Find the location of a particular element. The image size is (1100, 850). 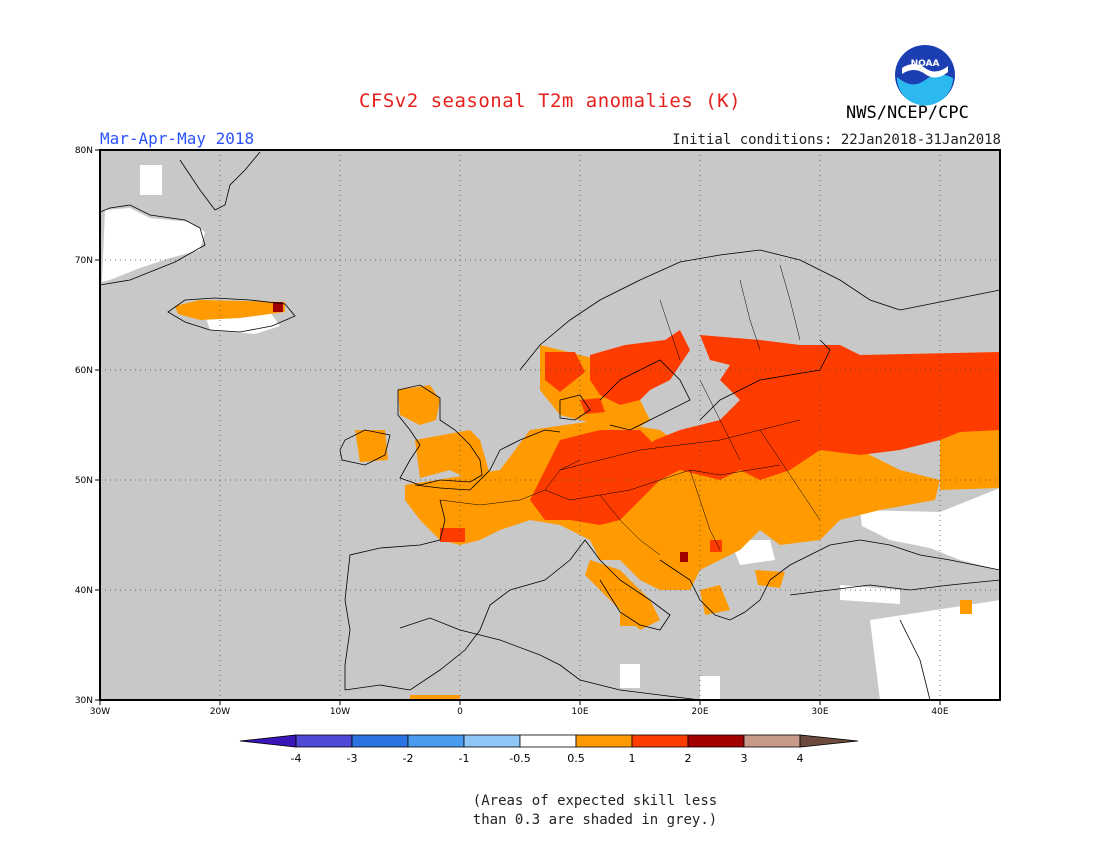

colorbar-label: -3 is located at coordinates (352, 758).